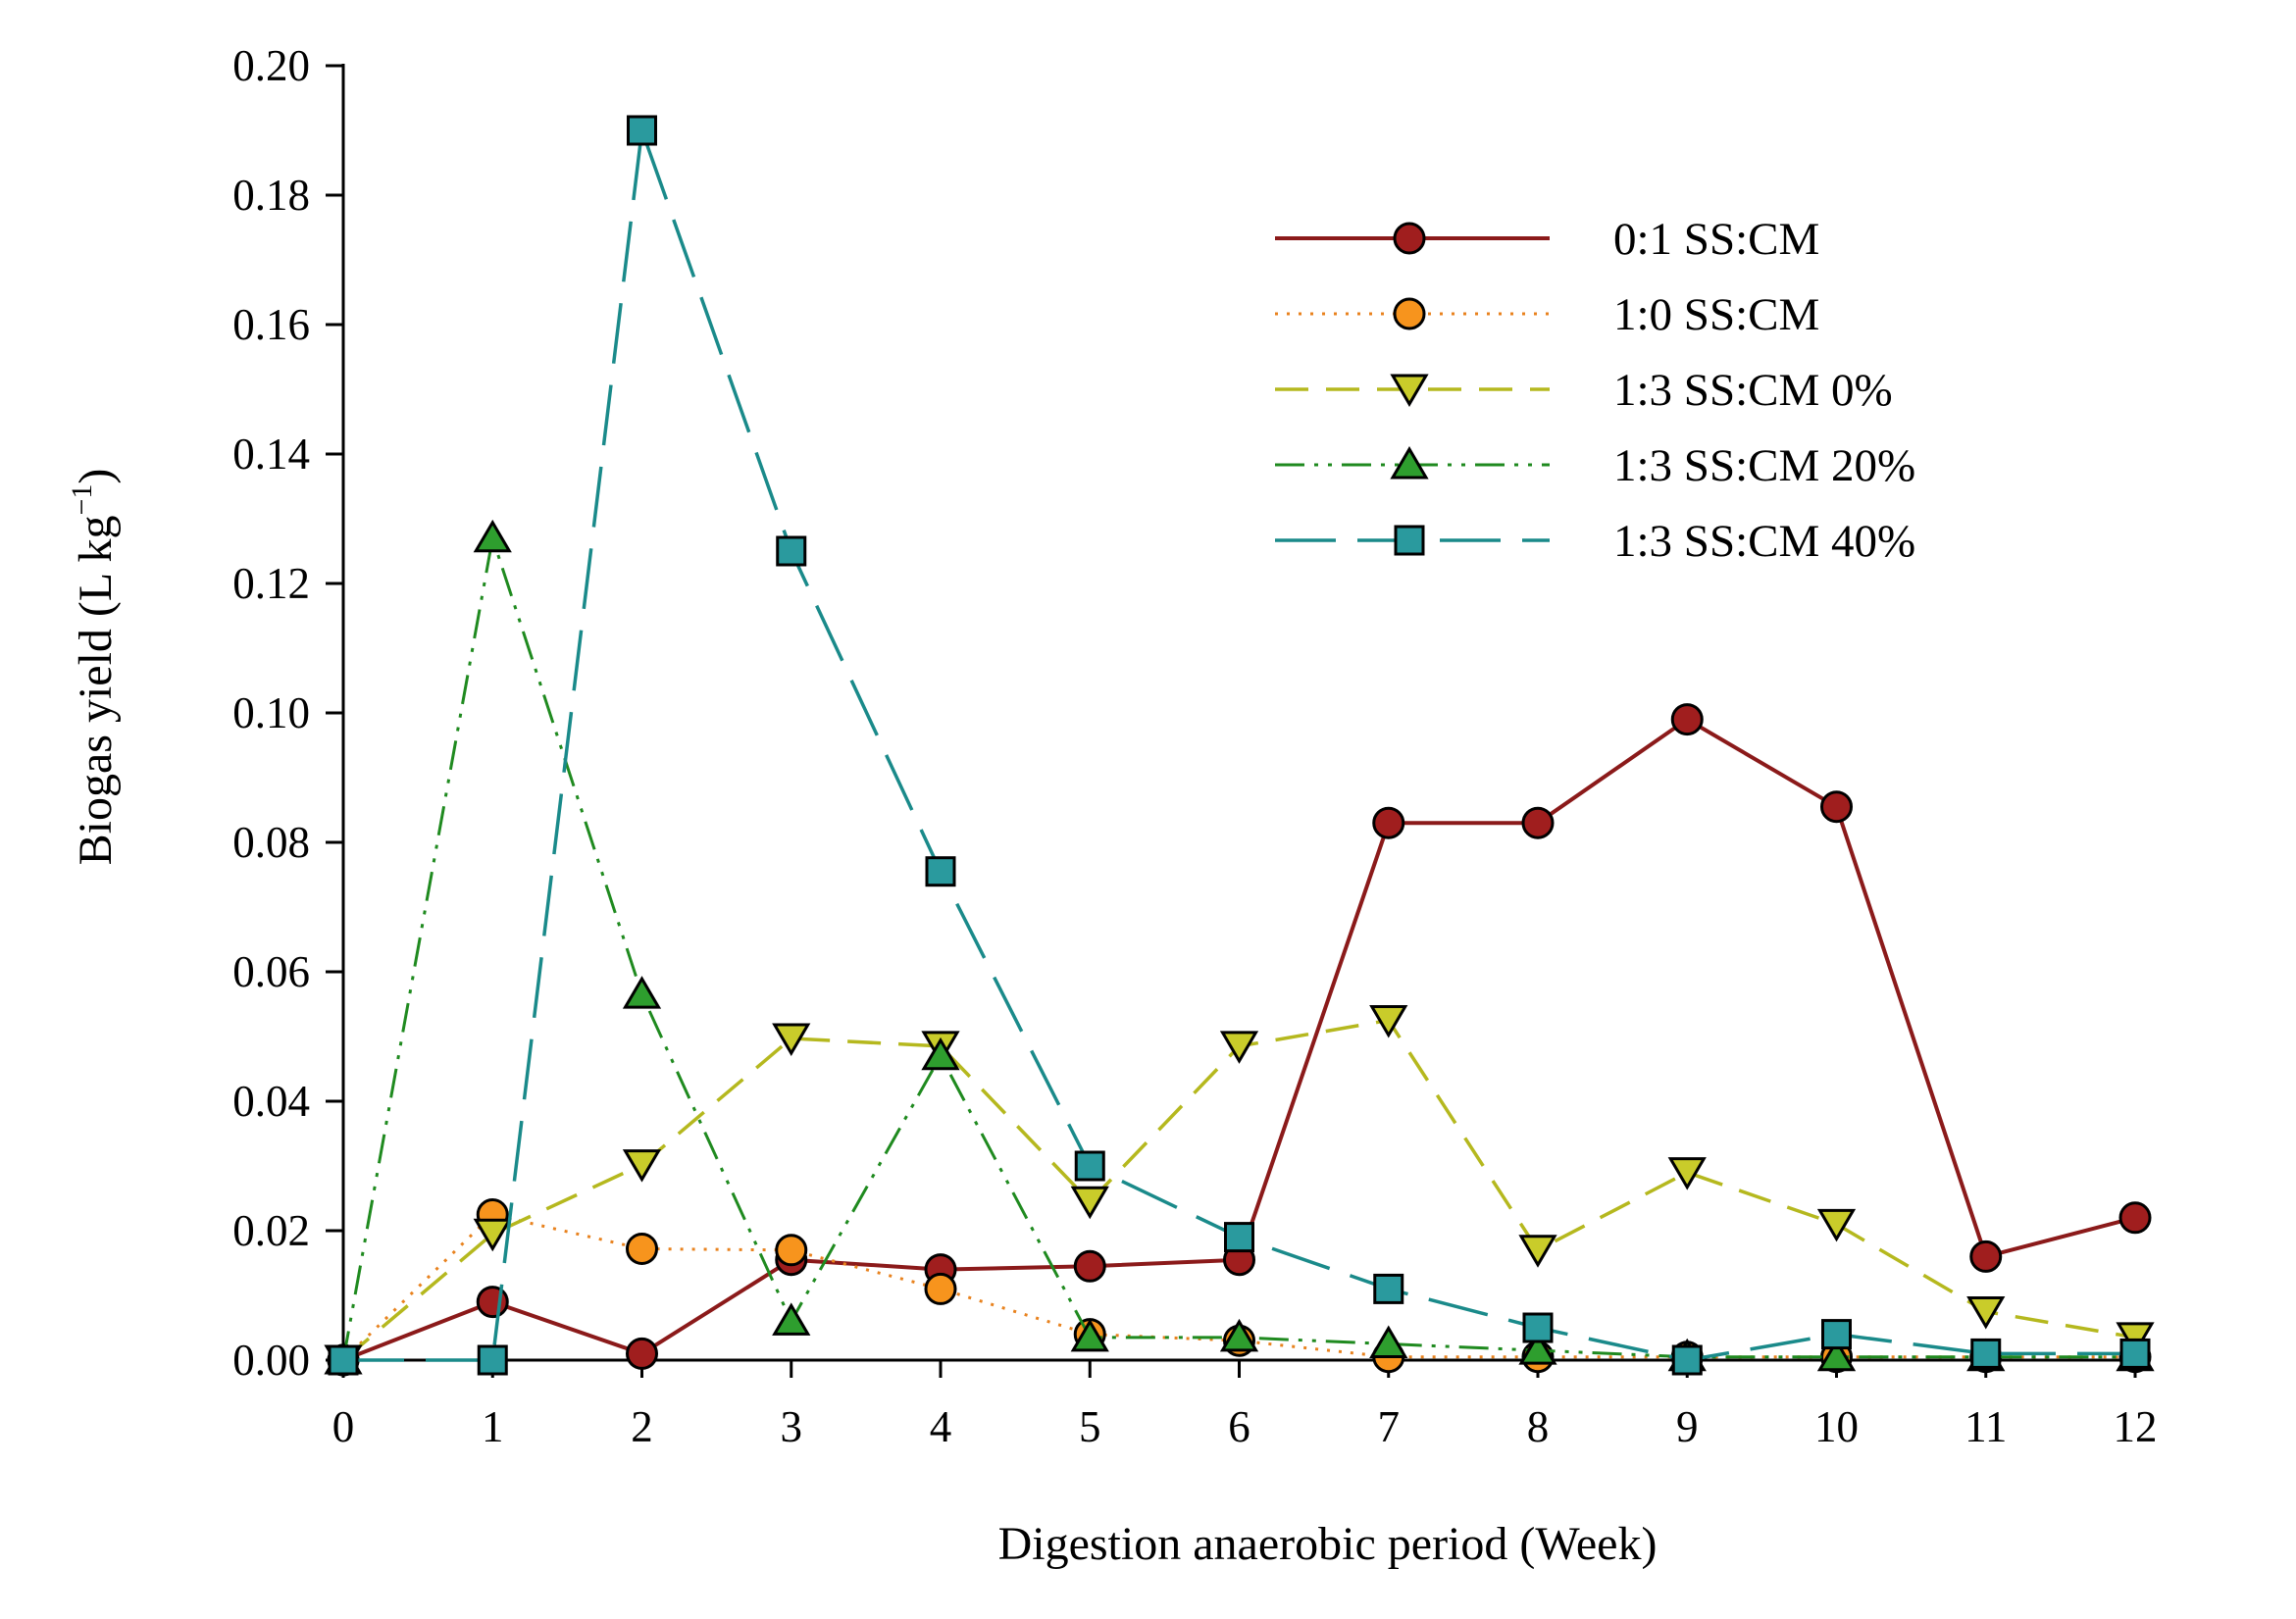 The image size is (2296, 1619). Describe the element at coordinates (271, 1101) in the screenshot. I see `y-tick-label: 0.04` at that location.